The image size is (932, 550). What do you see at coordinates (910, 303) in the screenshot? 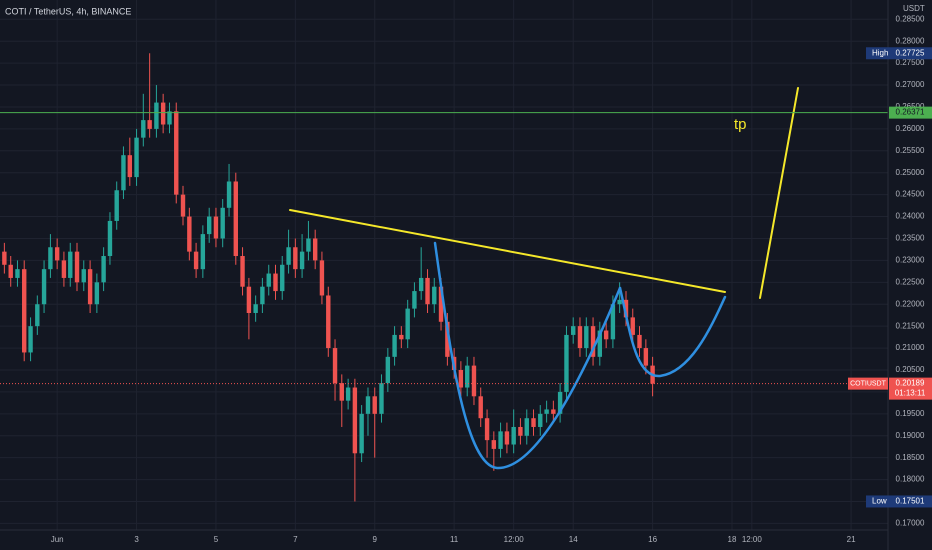
I see `y-tick-label: 0.22000` at bounding box center [910, 303].